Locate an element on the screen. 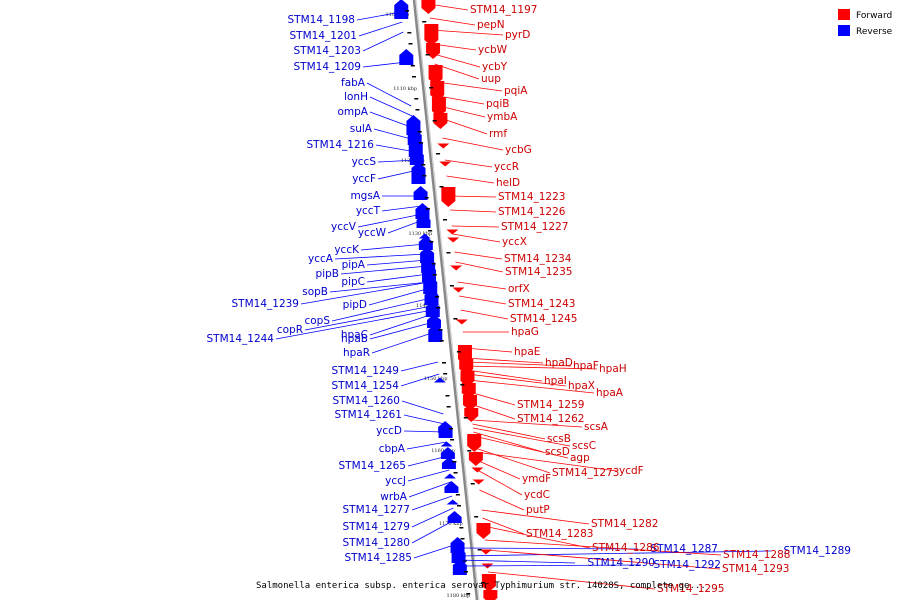 The width and height of the screenshot is (900, 600). reverse-gene-label: STM14_1249 is located at coordinates (365, 371).